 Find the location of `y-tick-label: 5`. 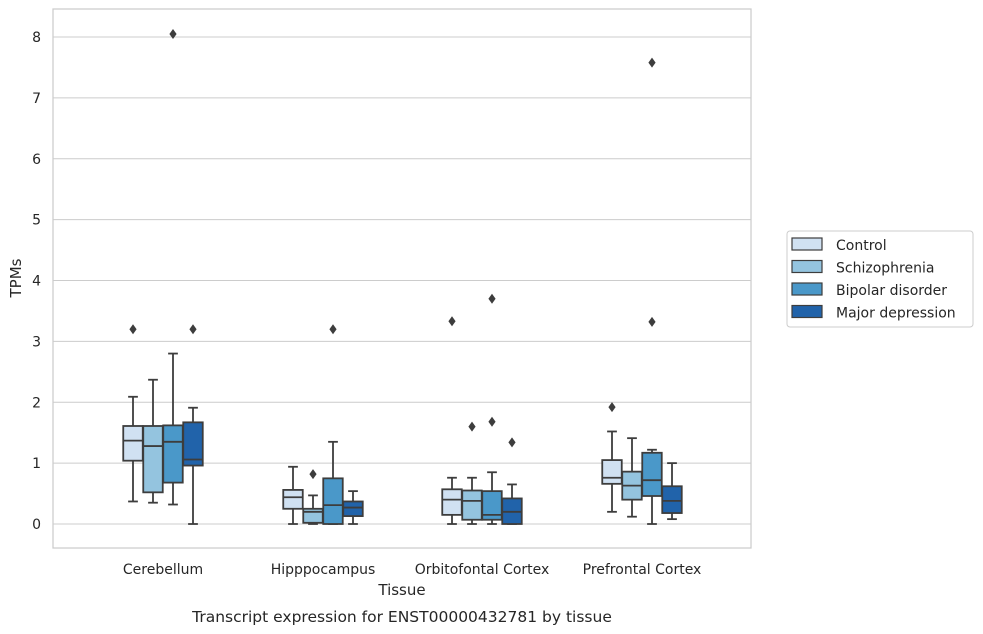

y-tick-label: 5 is located at coordinates (36, 221).